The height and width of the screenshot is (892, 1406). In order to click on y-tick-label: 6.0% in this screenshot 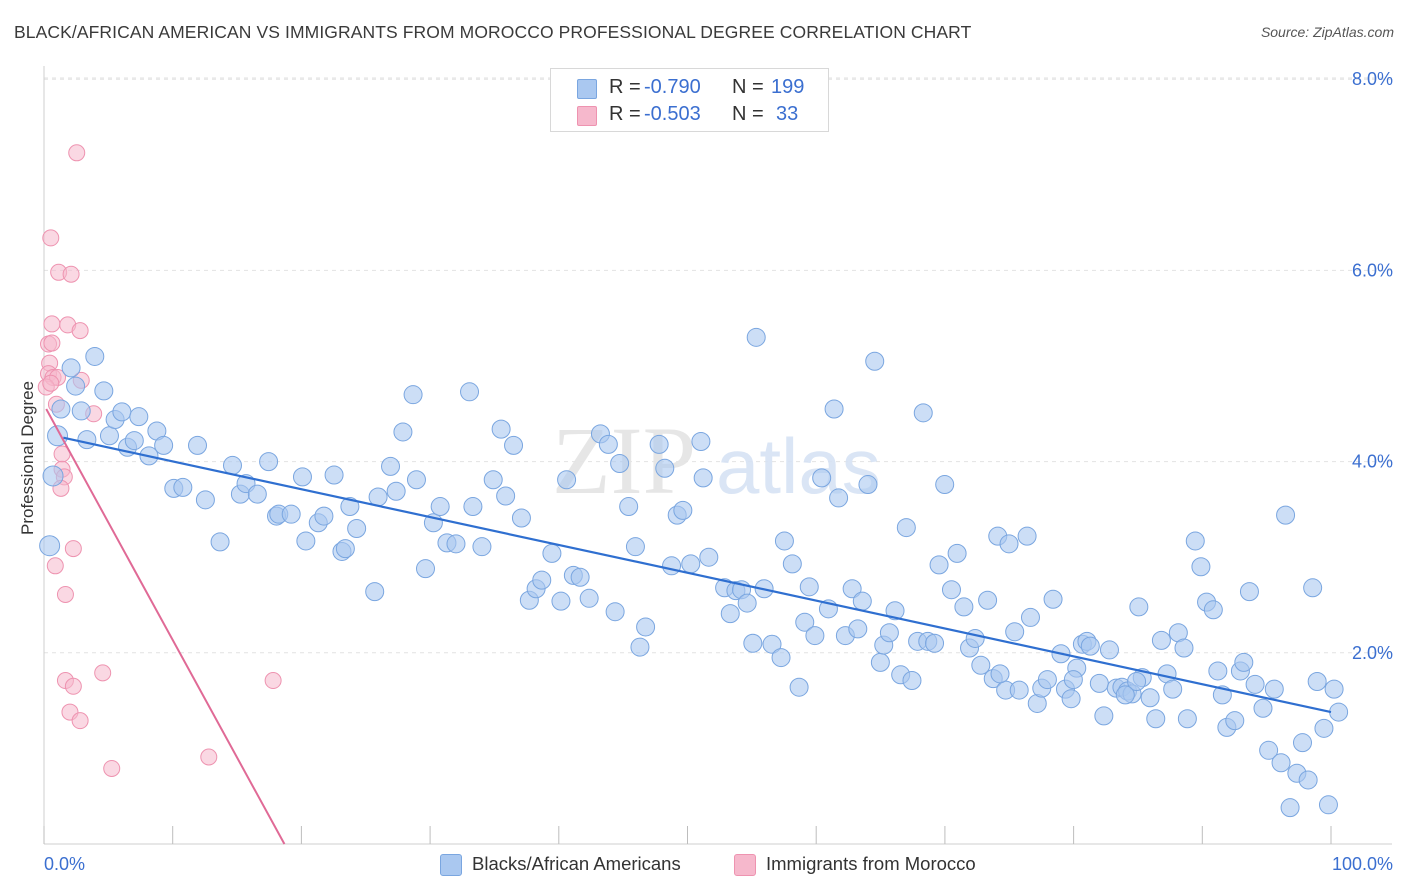, I will do `click(1372, 270)`.